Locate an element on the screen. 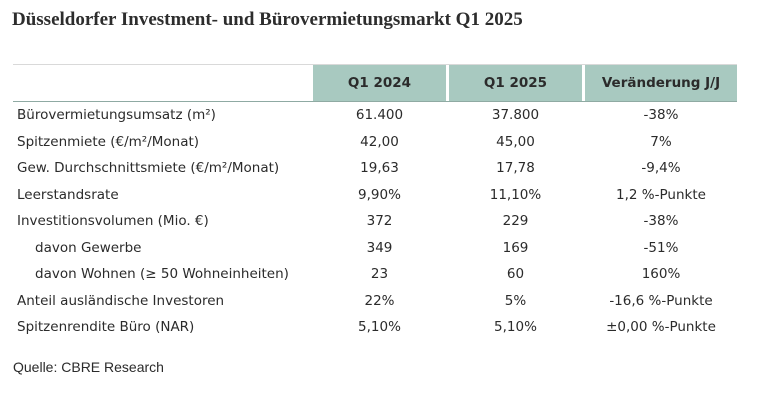 The height and width of the screenshot is (406, 775). cell-q1-2025: 5% is located at coordinates (515, 300).